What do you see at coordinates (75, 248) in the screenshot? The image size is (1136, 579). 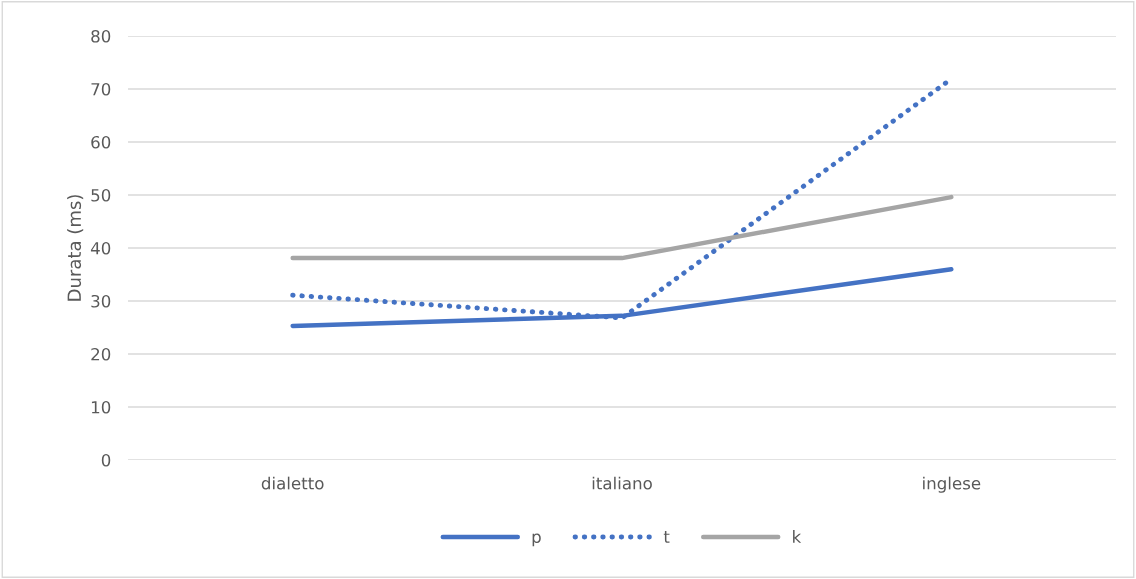 I see `y-axis-title: Durata (ms)` at bounding box center [75, 248].